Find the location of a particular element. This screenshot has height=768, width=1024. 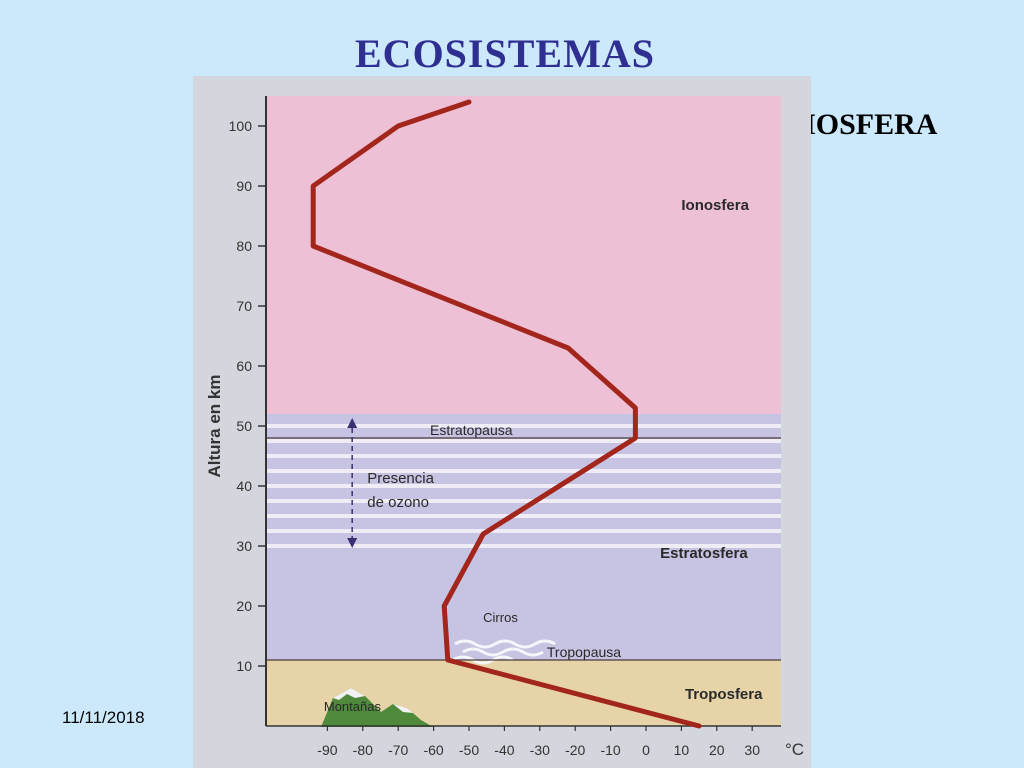

mountains-label: Montañas is located at coordinates (353, 706).